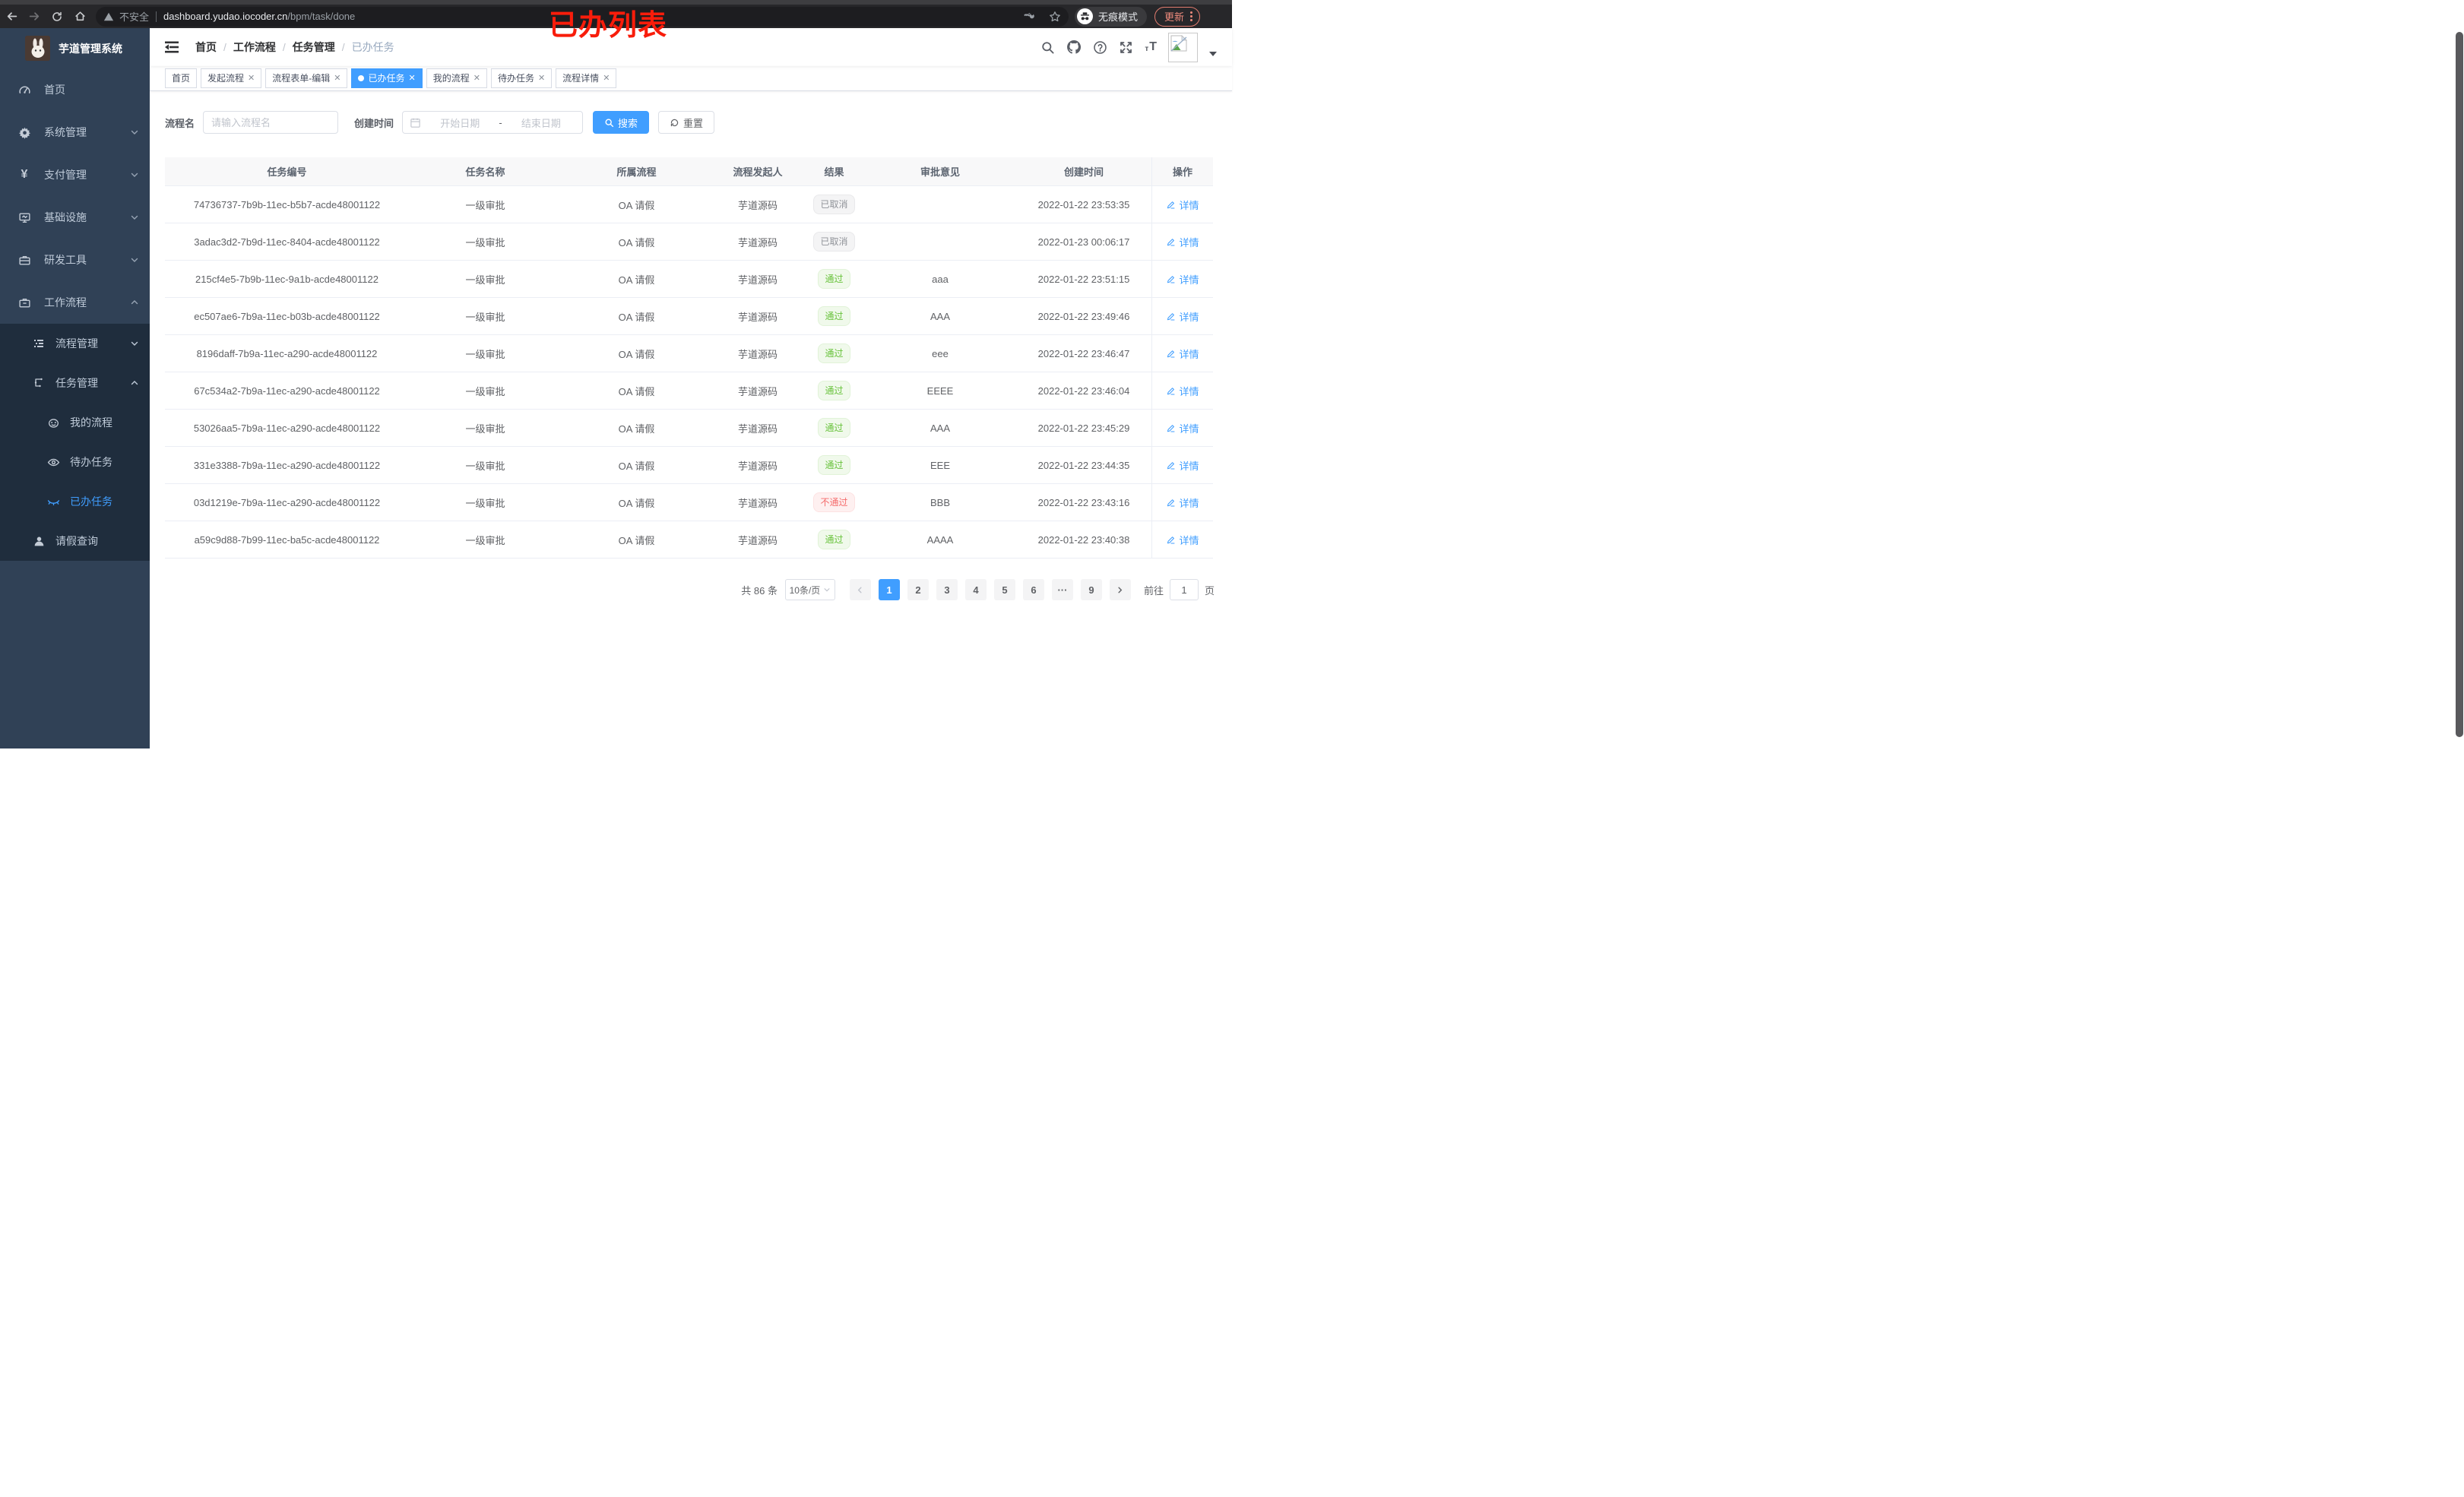  What do you see at coordinates (181, 78) in the screenshot?
I see `tab-home: 首页` at bounding box center [181, 78].